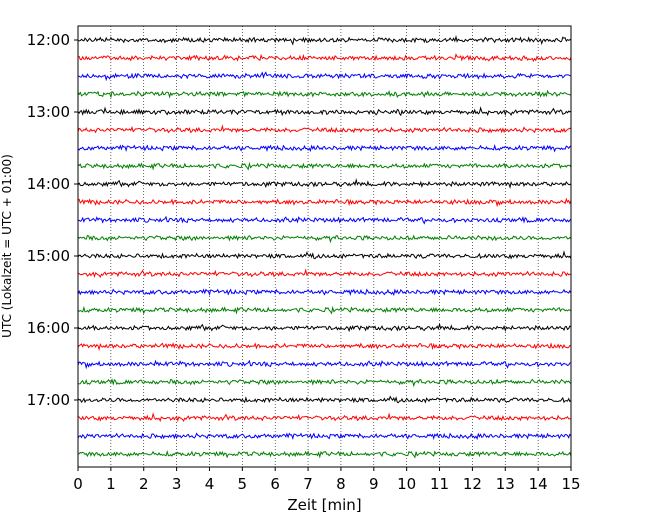  What do you see at coordinates (327, 480) in the screenshot?
I see `x-axis-ticks: 0 1 2 3 4 5 6 7 8 9 10 11 12 13 14 15` at bounding box center [327, 480].